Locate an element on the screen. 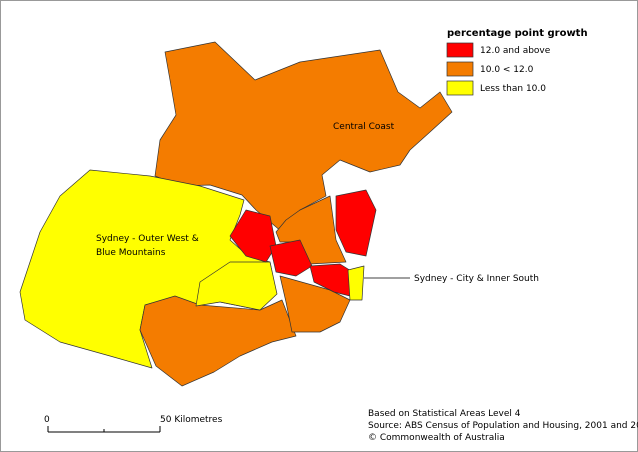 The height and width of the screenshot is (452, 638). region-label: Blue Mountains is located at coordinates (131, 253).